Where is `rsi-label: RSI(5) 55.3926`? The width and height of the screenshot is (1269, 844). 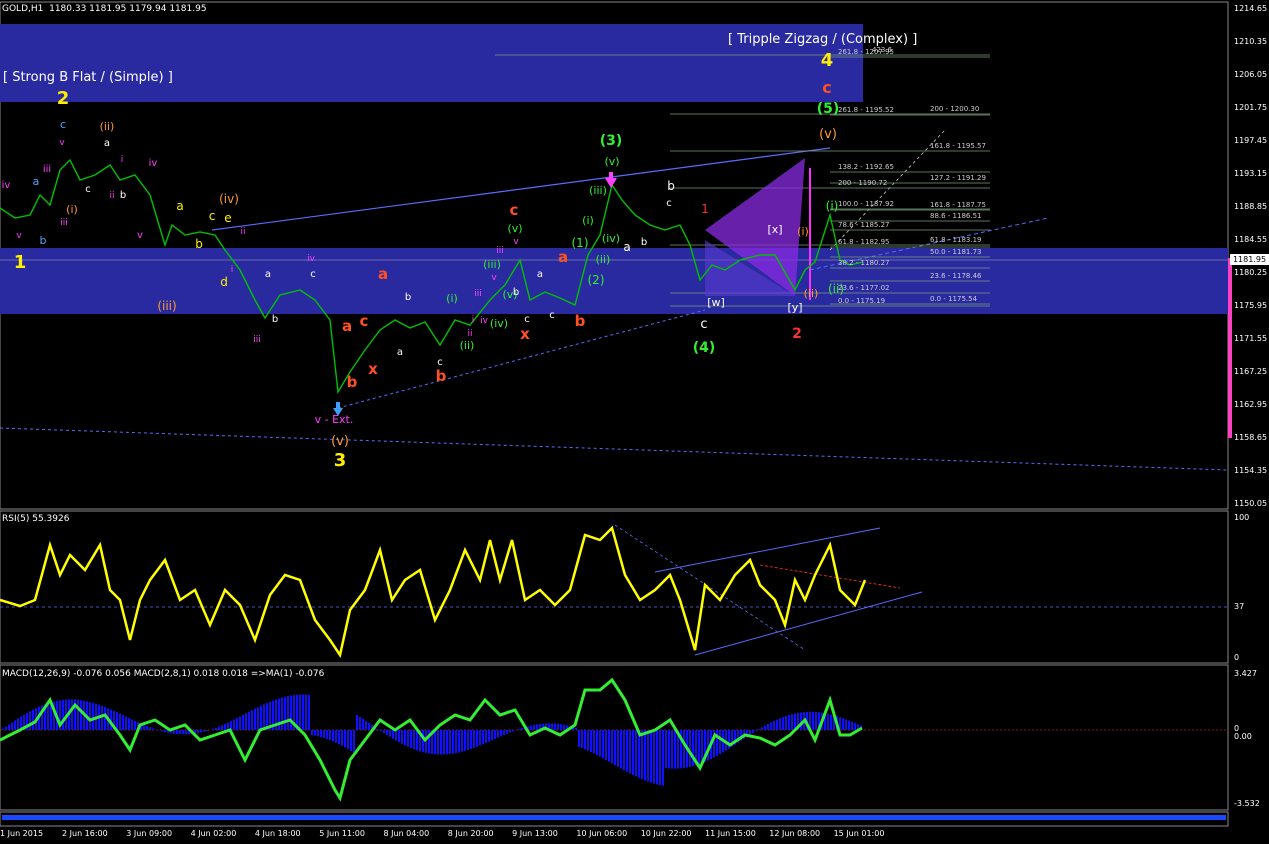
rsi-label: RSI(5) 55.3926 is located at coordinates (36, 519).